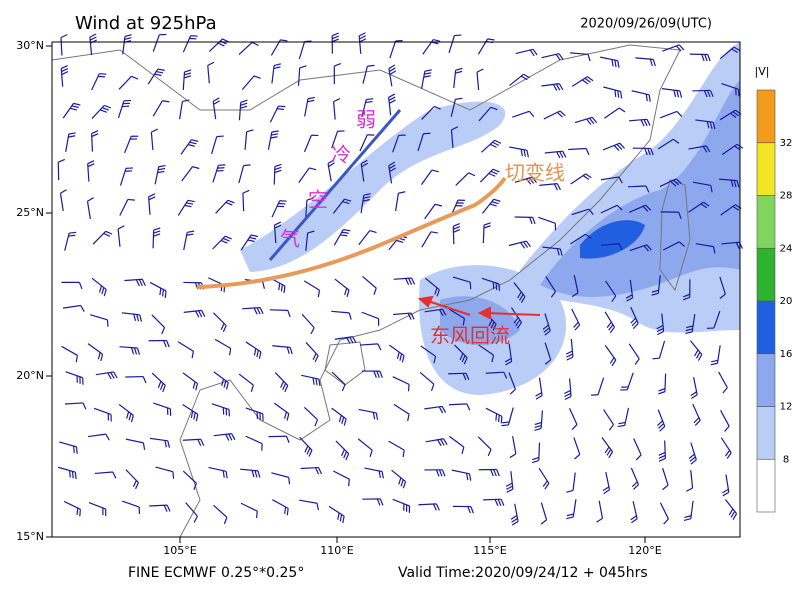 The height and width of the screenshot is (591, 793). What do you see at coordinates (345, 363) in the screenshot?
I see `hainan-outline` at bounding box center [345, 363].